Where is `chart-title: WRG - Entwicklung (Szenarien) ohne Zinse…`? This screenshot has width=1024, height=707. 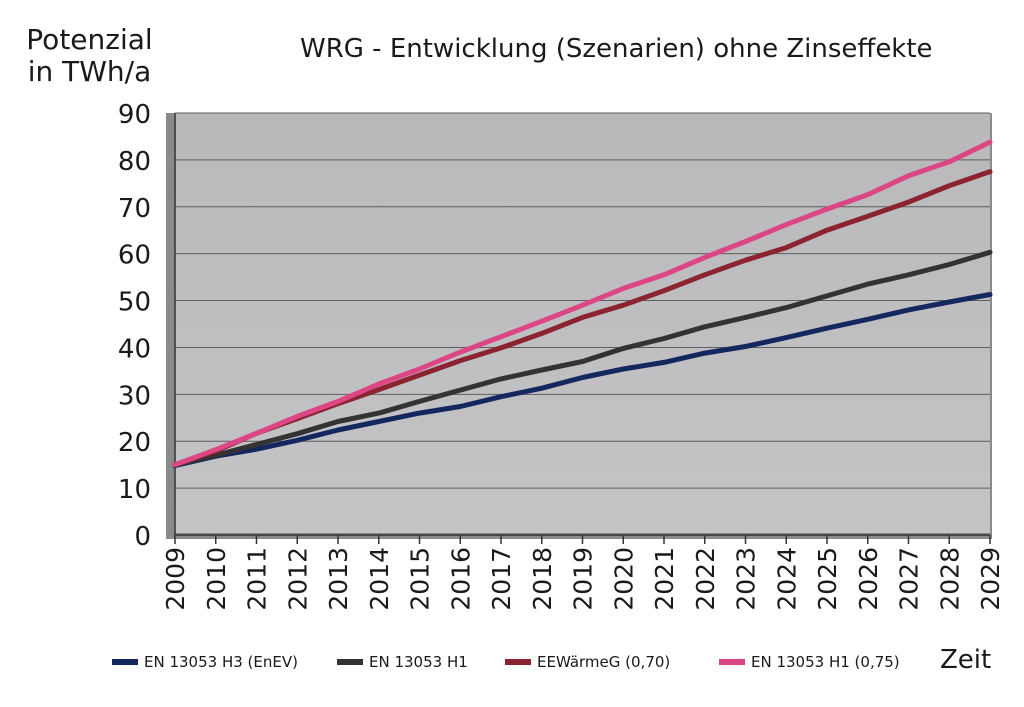
chart-title: WRG - Entwicklung (Szenarien) ohne Zinse… is located at coordinates (616, 49).